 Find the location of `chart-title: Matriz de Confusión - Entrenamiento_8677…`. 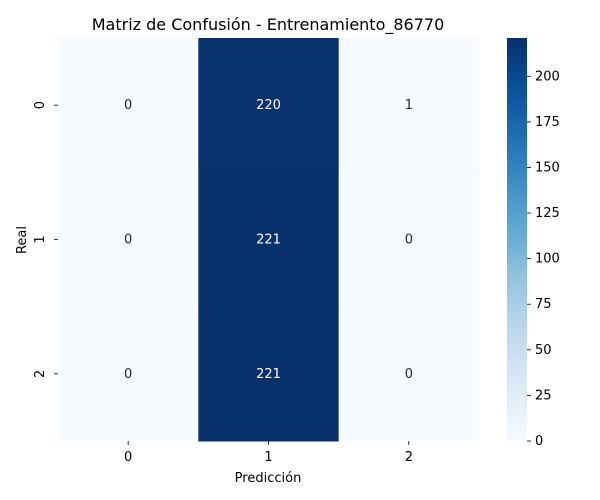

chart-title: Matriz de Confusión - Entrenamiento_8677… is located at coordinates (268, 25).